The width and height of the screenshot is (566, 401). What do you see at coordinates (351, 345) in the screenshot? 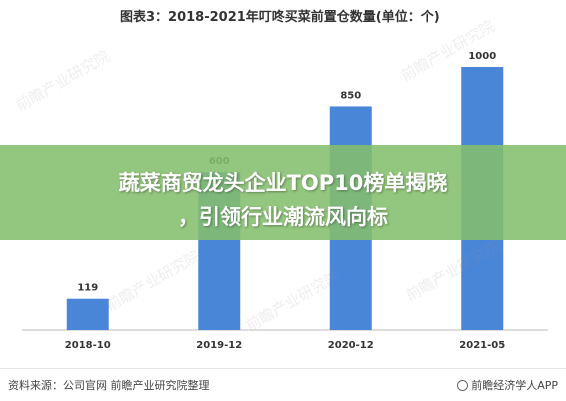
I see `x-tick-label-2020-12: 2020-12` at bounding box center [351, 345].